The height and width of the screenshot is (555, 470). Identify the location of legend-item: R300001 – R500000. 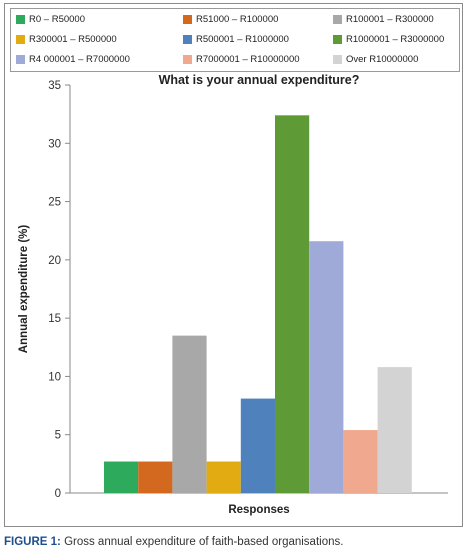
(66, 39).